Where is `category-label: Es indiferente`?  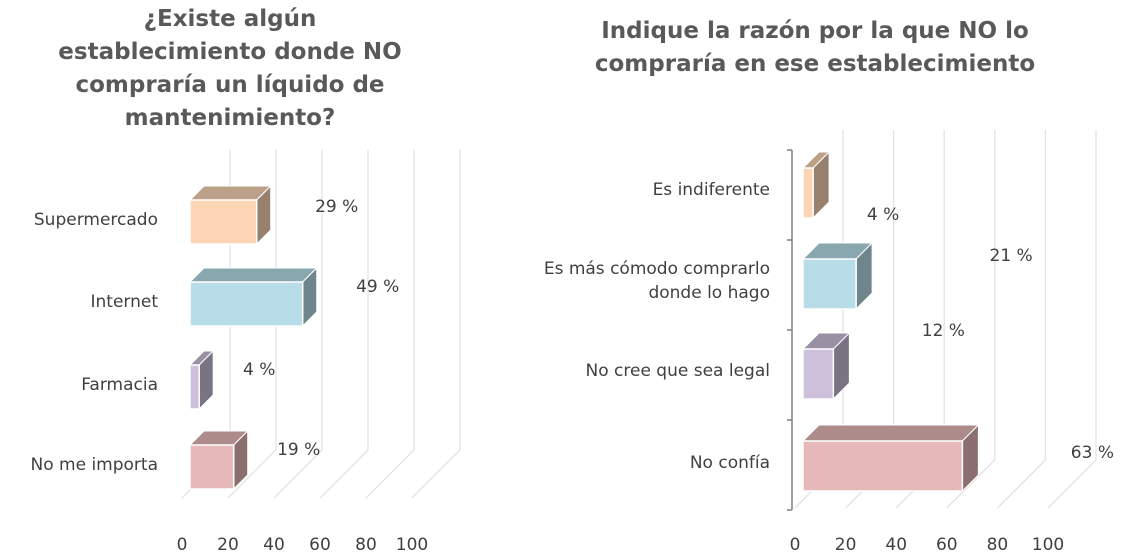
category-label: Es indiferente is located at coordinates (711, 190).